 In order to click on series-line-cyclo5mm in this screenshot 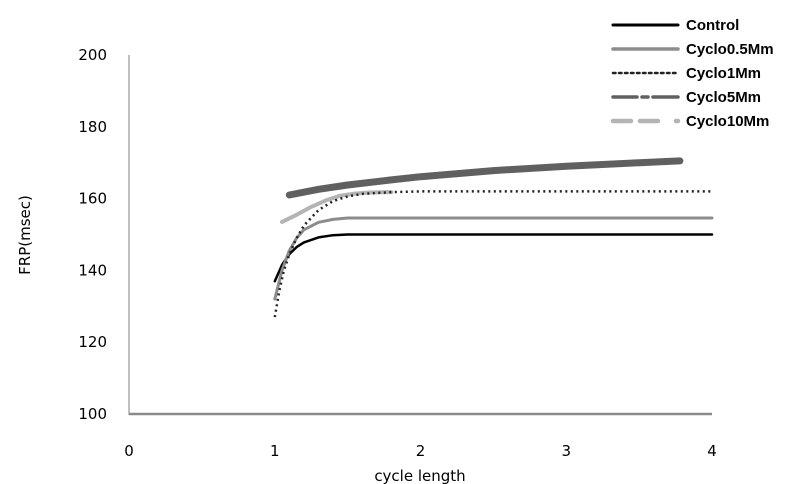, I will do `click(484, 178)`.